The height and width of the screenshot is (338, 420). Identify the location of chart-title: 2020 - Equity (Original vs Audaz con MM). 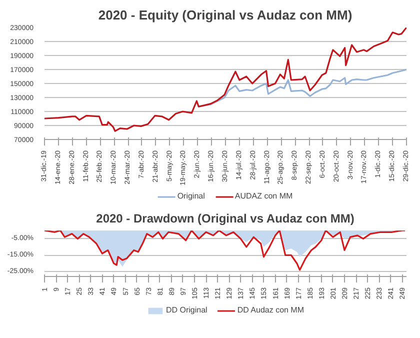
(225, 15).